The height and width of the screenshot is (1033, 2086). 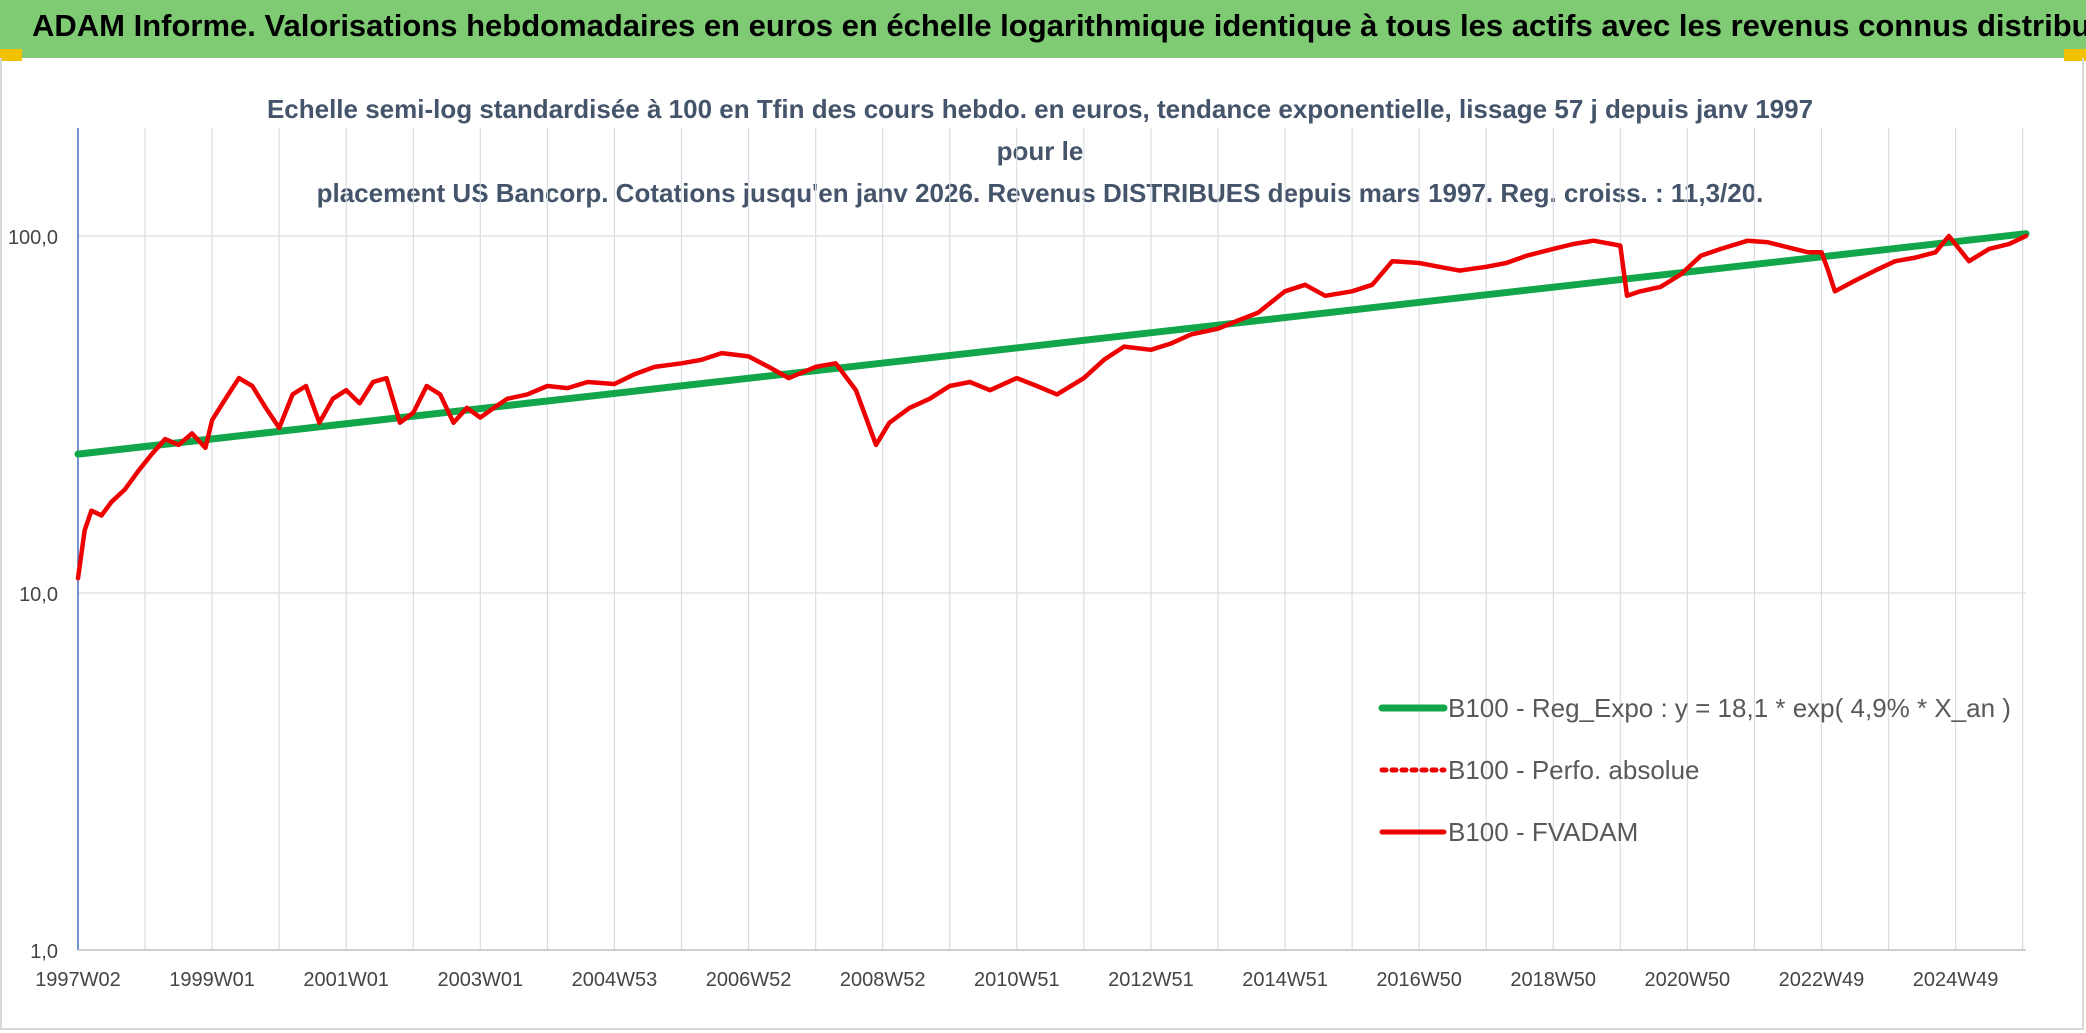 I want to click on x-tick-label: 2012W51, so click(x=1151, y=980).